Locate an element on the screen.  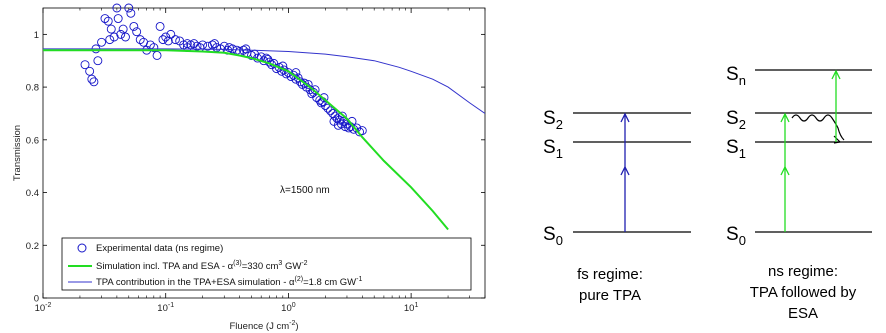
fs-arrowhead-mid is located at coordinates (625, 170).